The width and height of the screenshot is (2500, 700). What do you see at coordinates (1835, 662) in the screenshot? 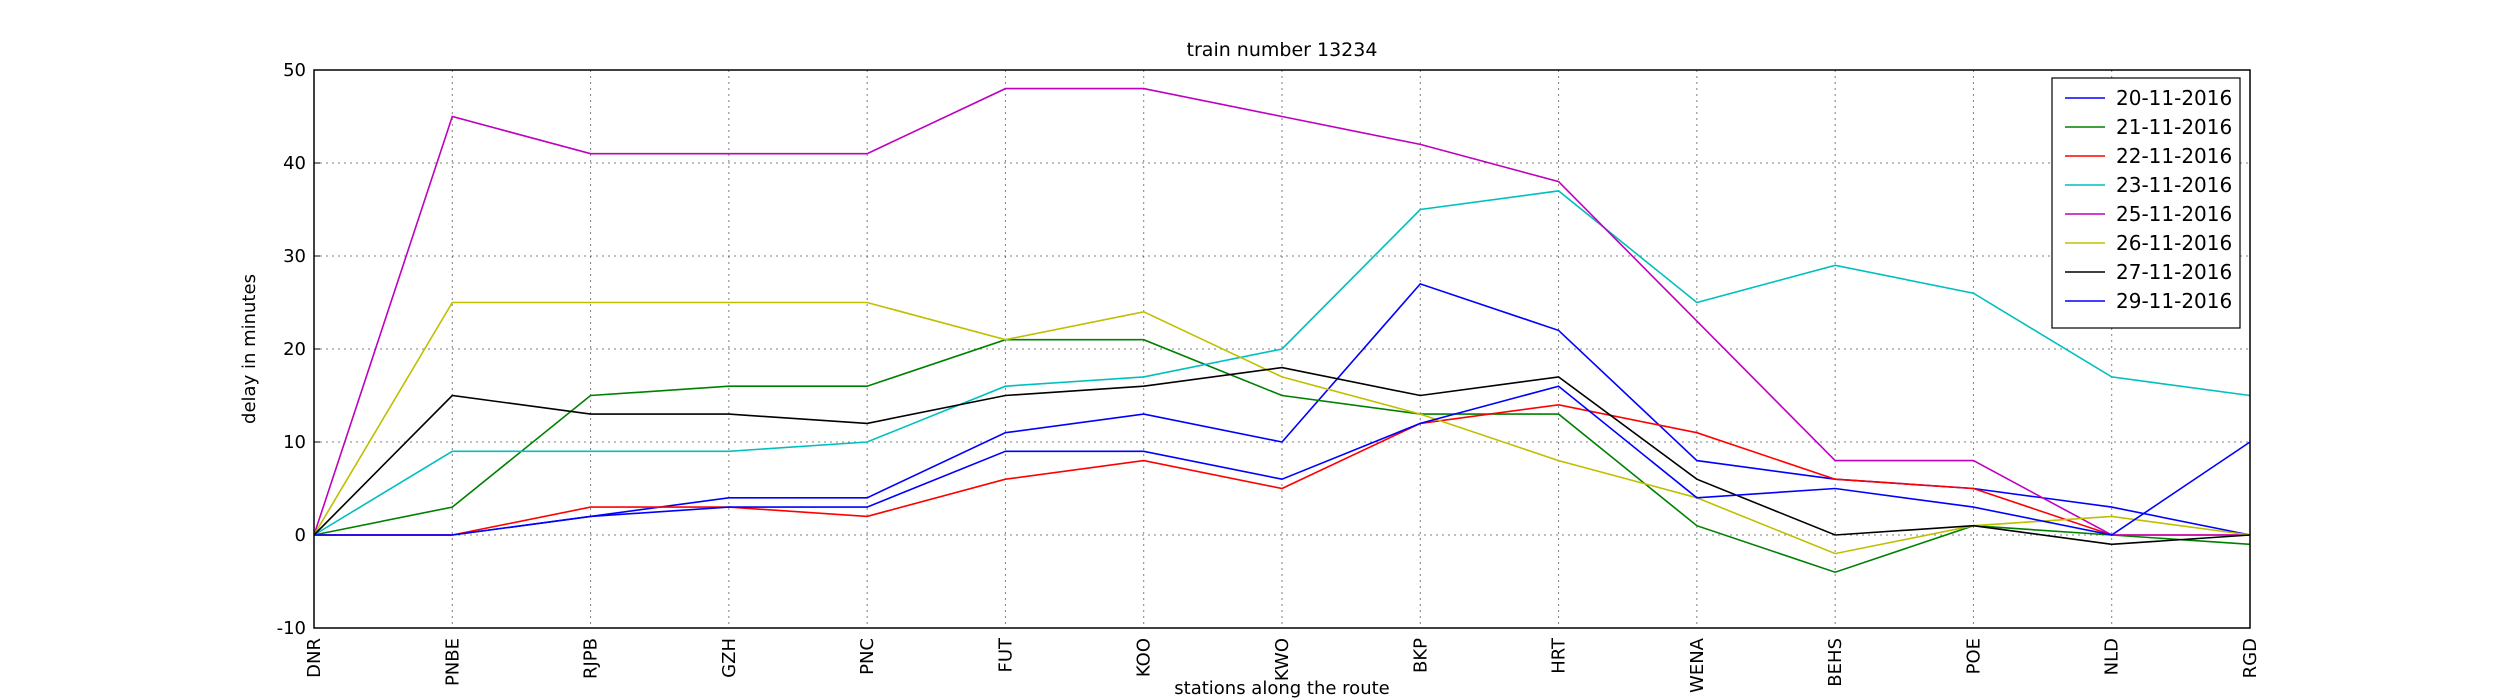
I see `x-tick-label: BEHS` at bounding box center [1835, 662].